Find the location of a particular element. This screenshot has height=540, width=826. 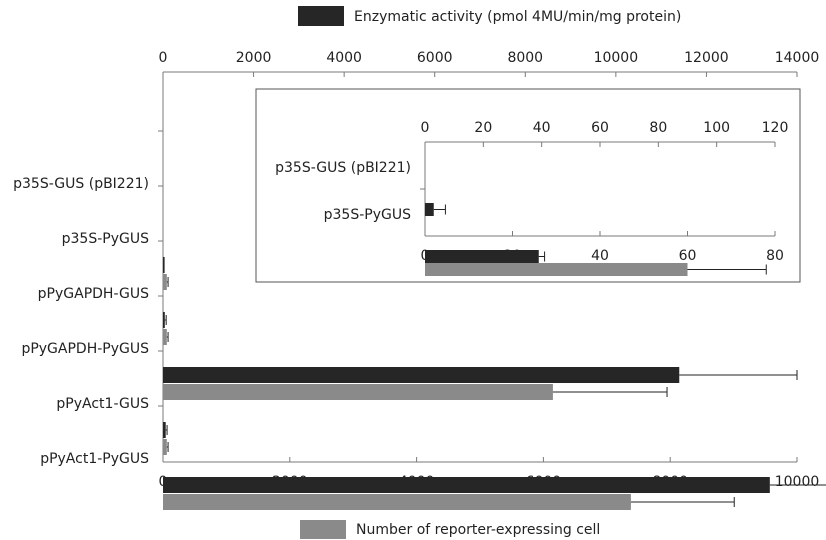

inset-bottom-tick-label: 60 is located at coordinates (688, 256).